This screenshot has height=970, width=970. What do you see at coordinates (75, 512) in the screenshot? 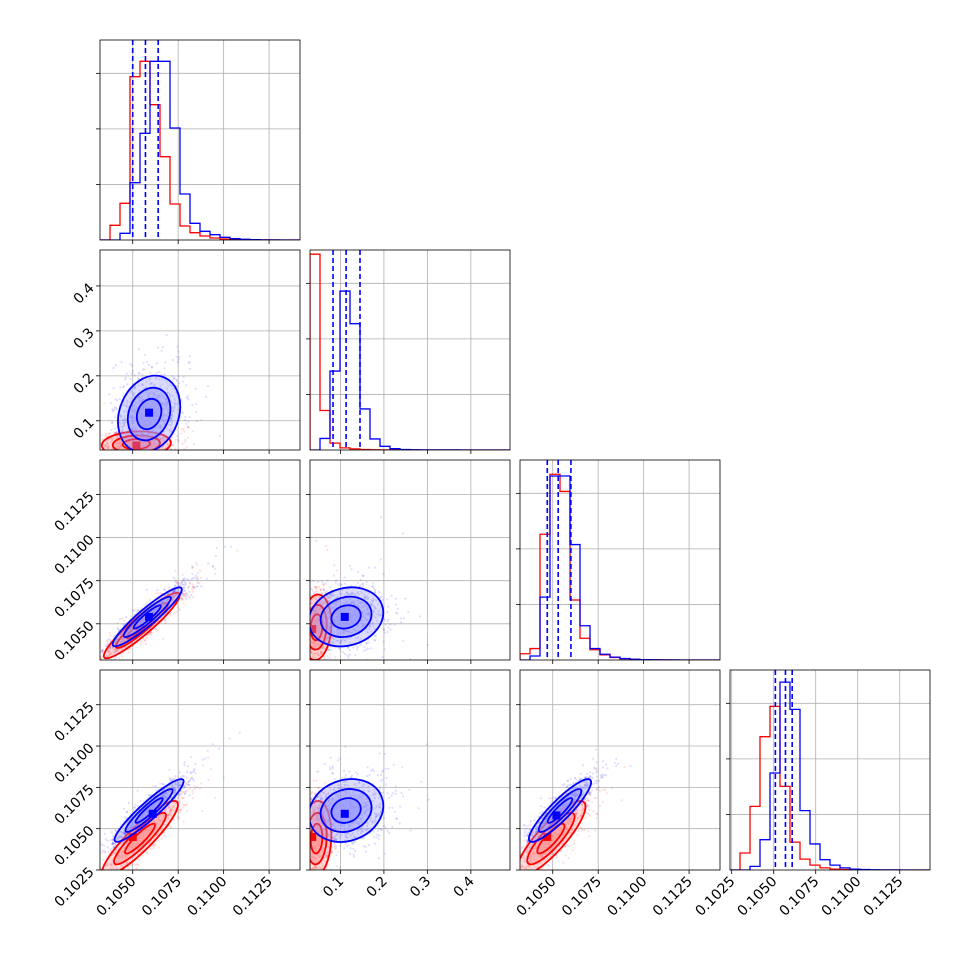
I see `y-tick-label: 0.1125` at bounding box center [75, 512].